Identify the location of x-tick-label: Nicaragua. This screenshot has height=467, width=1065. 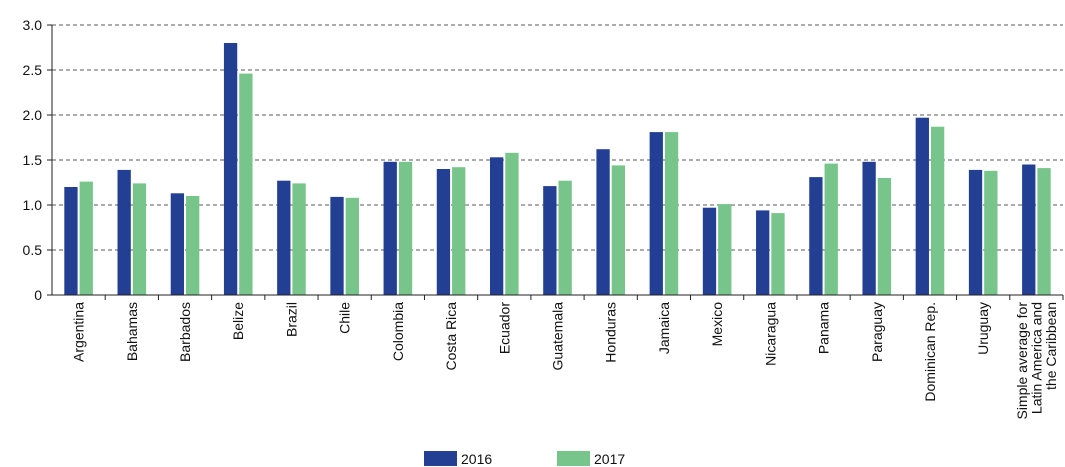
(770, 334).